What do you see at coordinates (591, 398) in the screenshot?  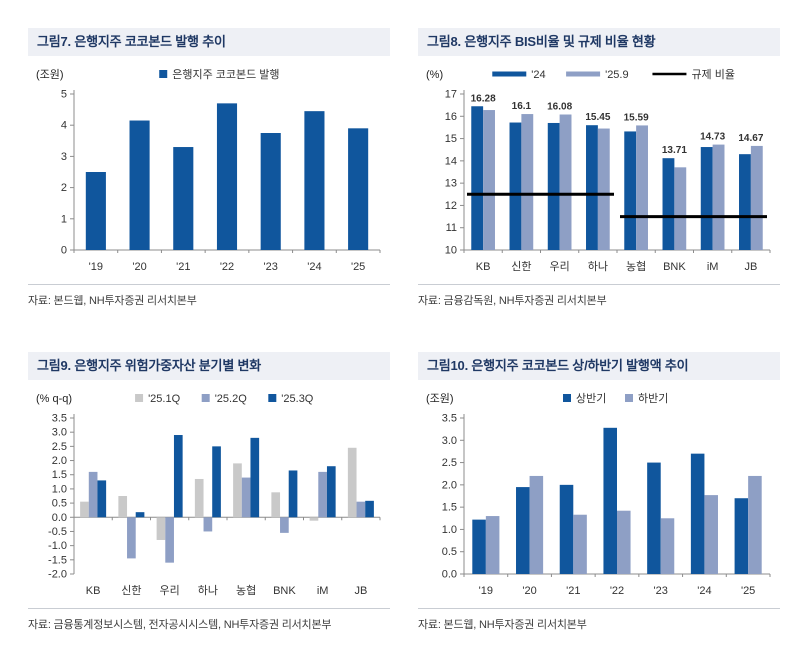 I see `svg-text: 상반기` at bounding box center [591, 398].